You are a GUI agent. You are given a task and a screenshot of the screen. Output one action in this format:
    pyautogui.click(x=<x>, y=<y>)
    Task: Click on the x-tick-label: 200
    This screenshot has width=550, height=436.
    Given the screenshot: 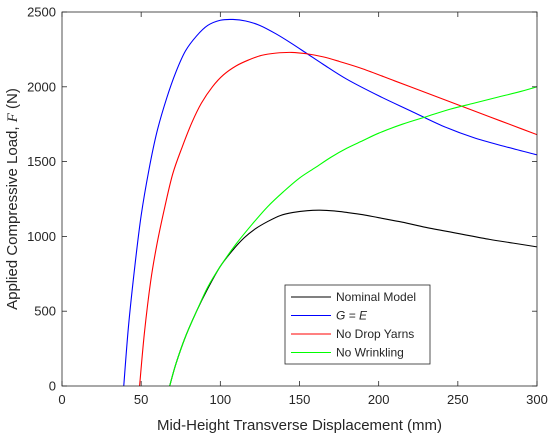 What is the action you would take?
    pyautogui.click(x=379, y=399)
    